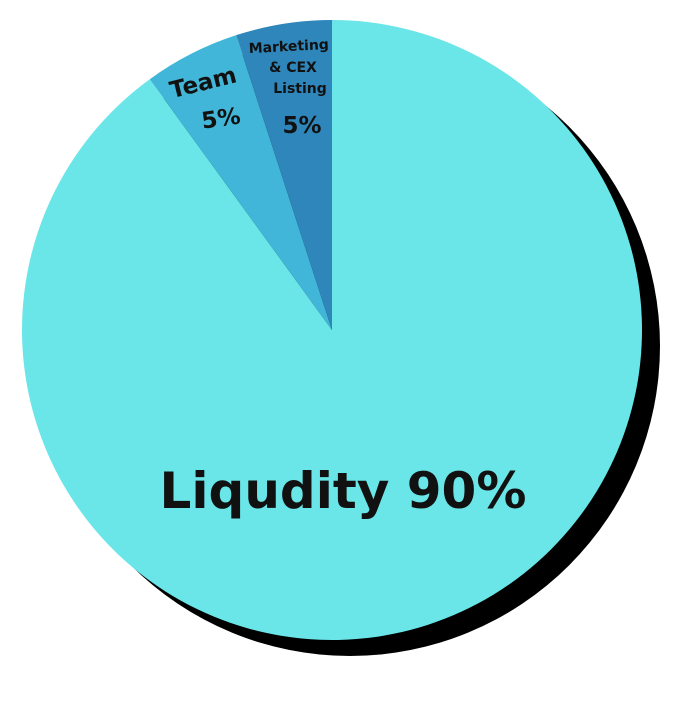 Image resolution: width=693 pixels, height=701 pixels. I want to click on slice-team, so click(240, 183).